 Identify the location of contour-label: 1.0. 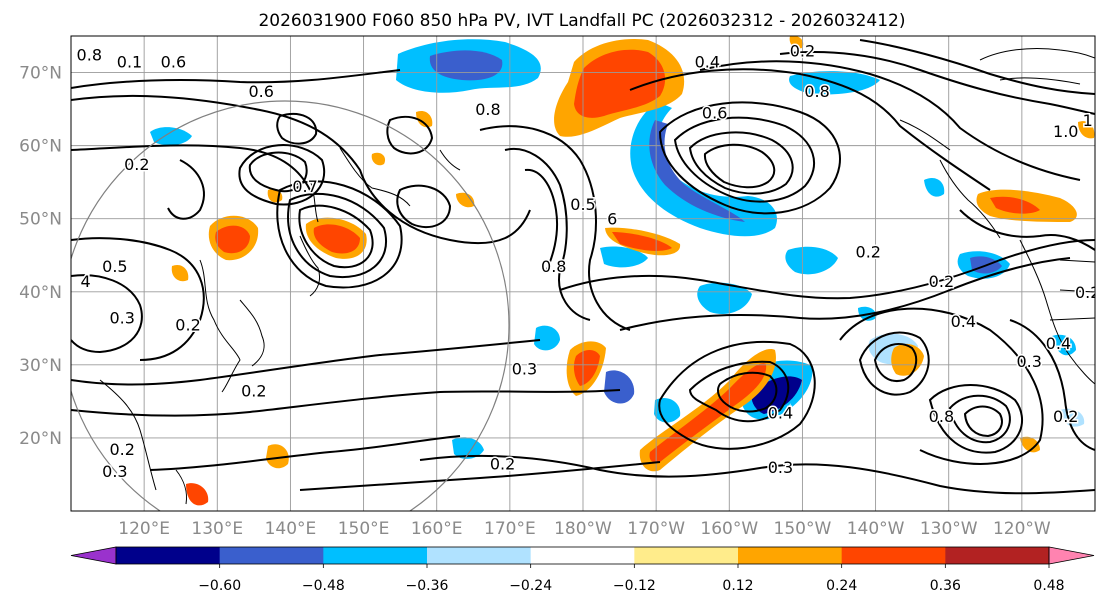
(1065, 131).